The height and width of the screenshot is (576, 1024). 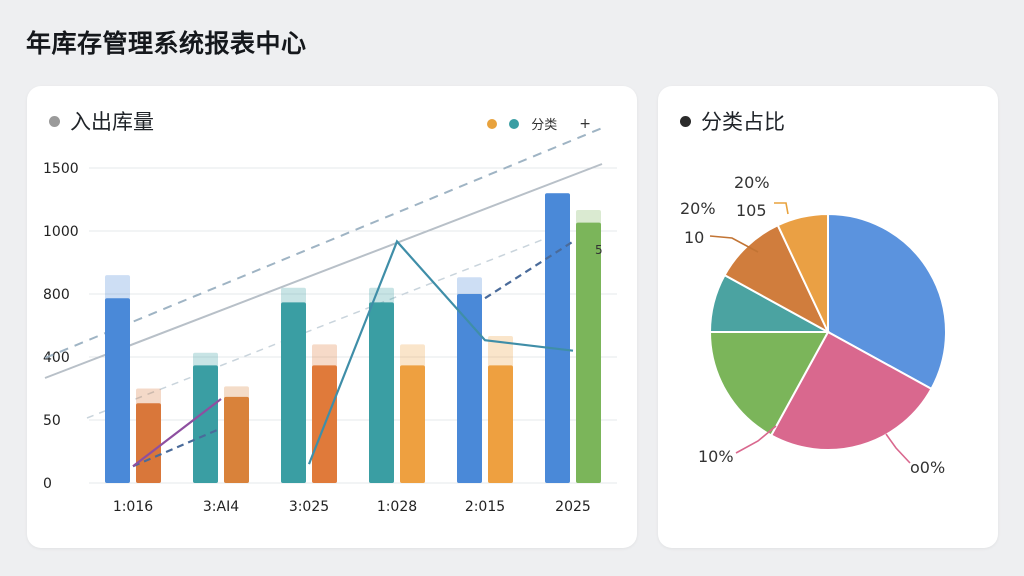 I want to click on y-tick-label: 1000, so click(x=61, y=232).